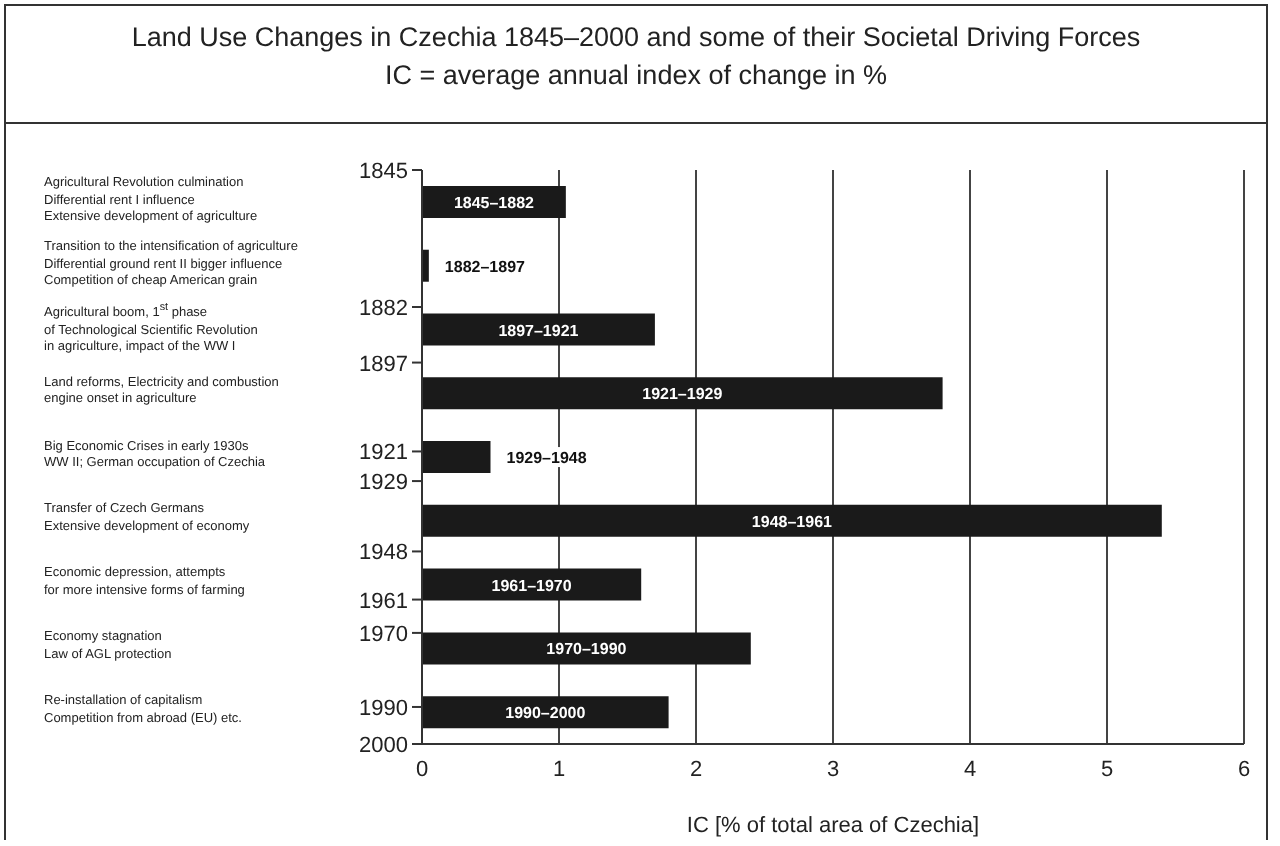 The image size is (1280, 846). I want to click on chart-title: Land Use Changes in Czechia 1845–2000 and some of their Societal Driving Forces, so click(636, 37).